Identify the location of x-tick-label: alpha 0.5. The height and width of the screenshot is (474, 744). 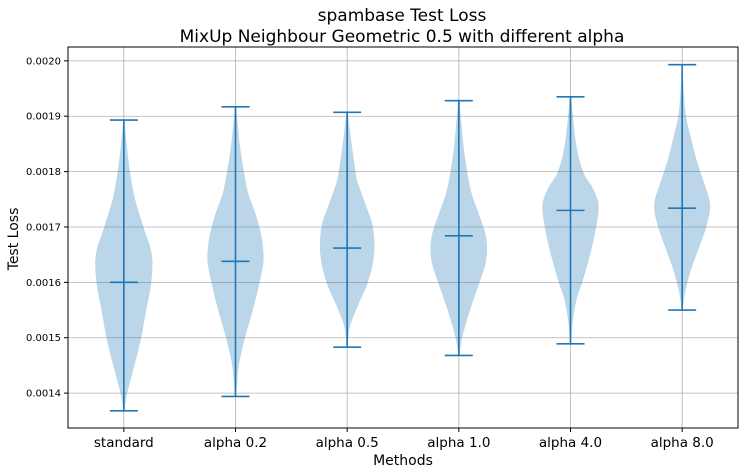
(347, 443).